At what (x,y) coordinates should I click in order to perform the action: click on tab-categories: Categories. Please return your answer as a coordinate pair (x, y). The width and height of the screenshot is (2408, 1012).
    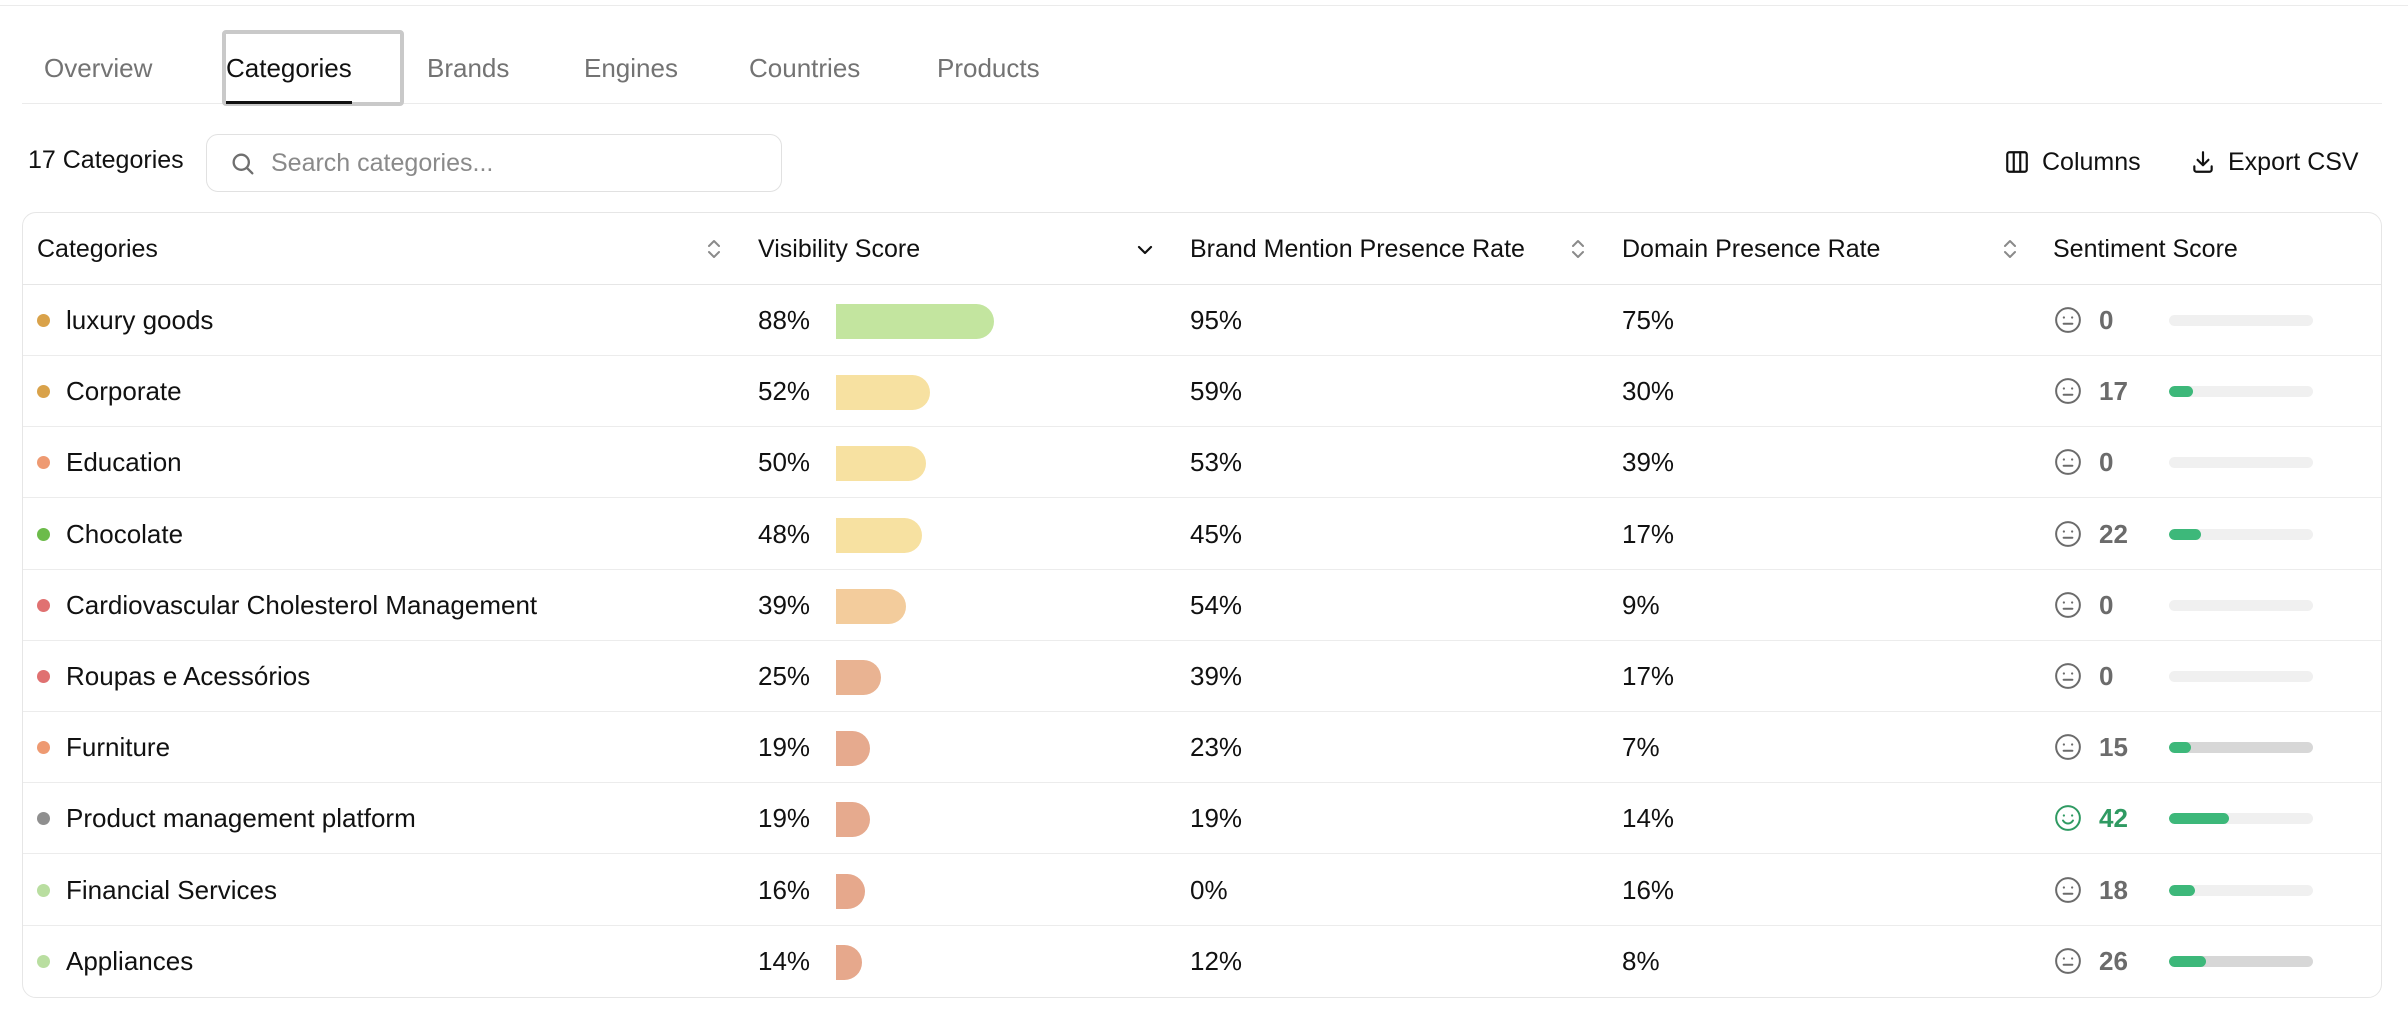
    Looking at the image, I should click on (289, 68).